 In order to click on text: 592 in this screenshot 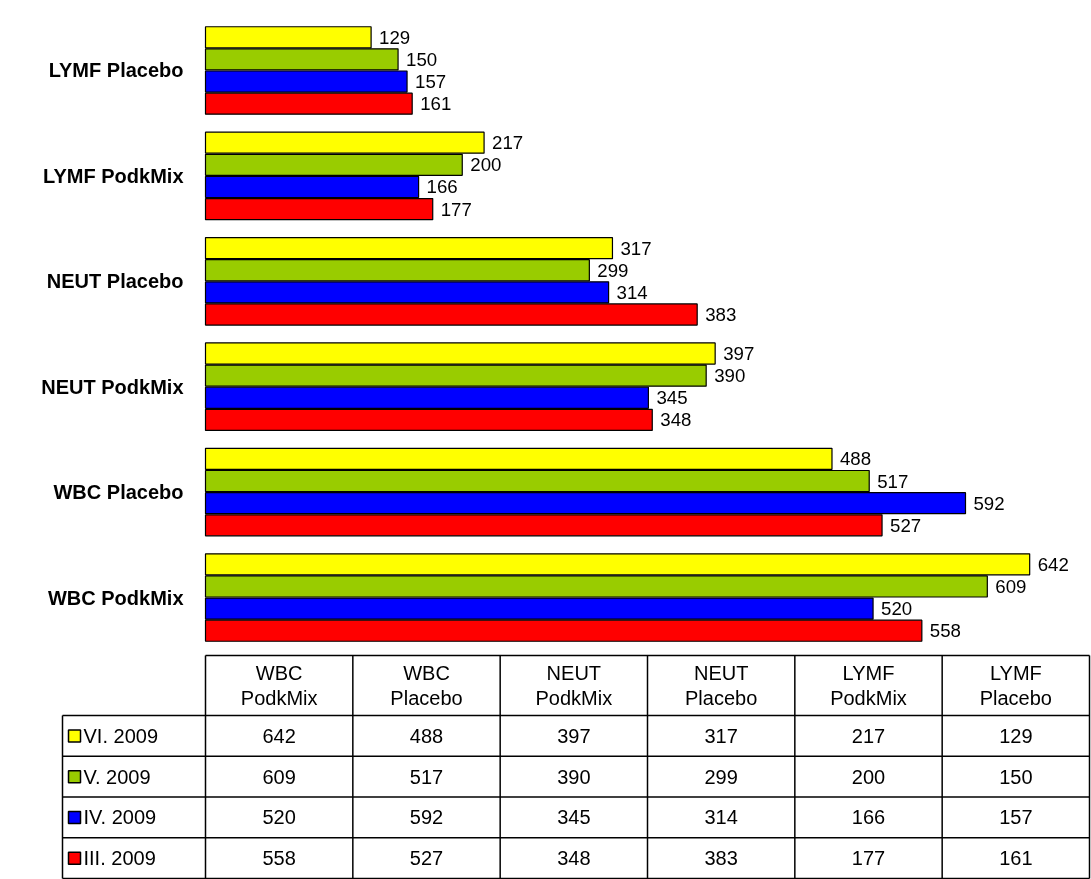, I will do `click(426, 817)`.